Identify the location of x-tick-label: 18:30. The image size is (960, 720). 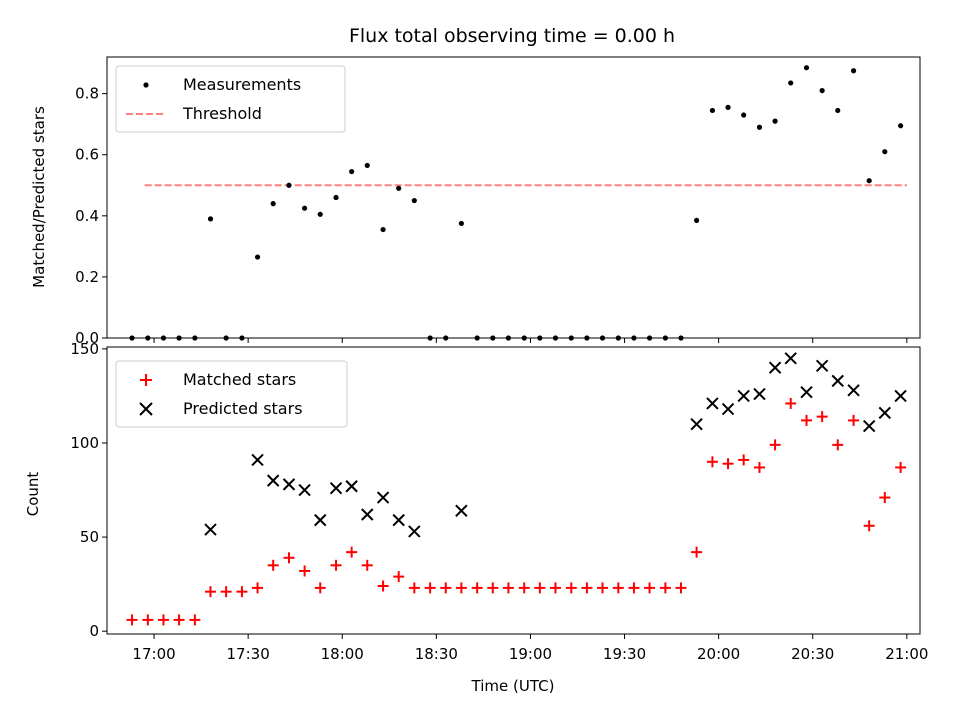
(436, 654).